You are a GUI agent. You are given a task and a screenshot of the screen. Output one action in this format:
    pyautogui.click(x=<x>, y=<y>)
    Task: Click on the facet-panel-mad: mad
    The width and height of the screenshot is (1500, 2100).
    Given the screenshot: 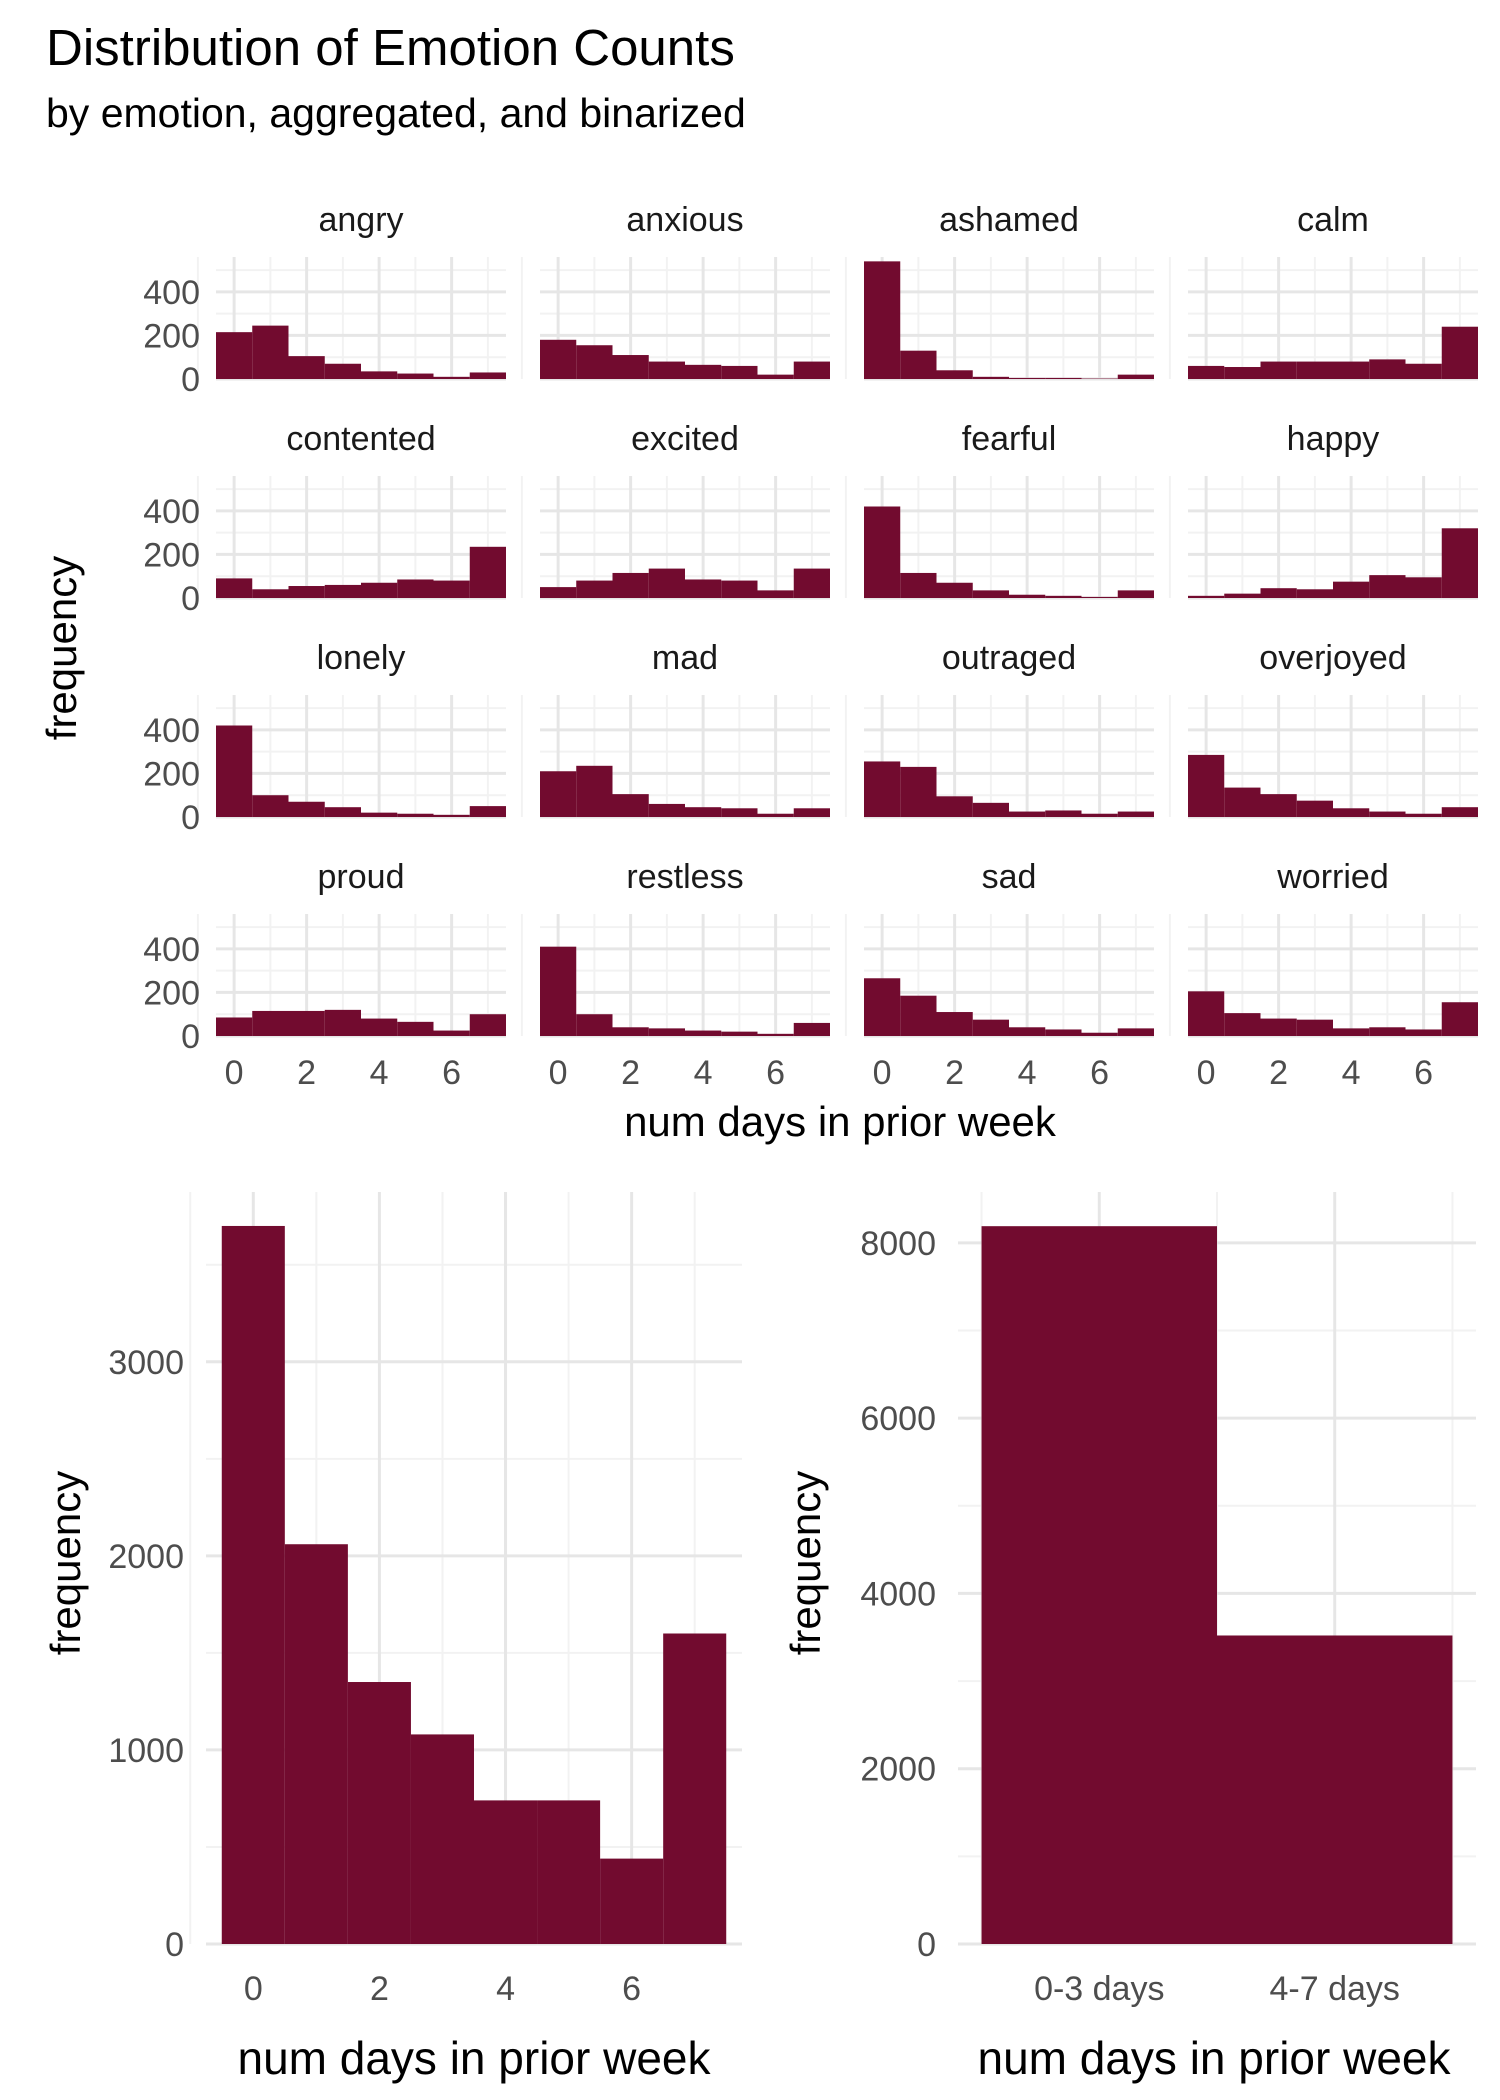 What is the action you would take?
    pyautogui.click(x=675, y=729)
    